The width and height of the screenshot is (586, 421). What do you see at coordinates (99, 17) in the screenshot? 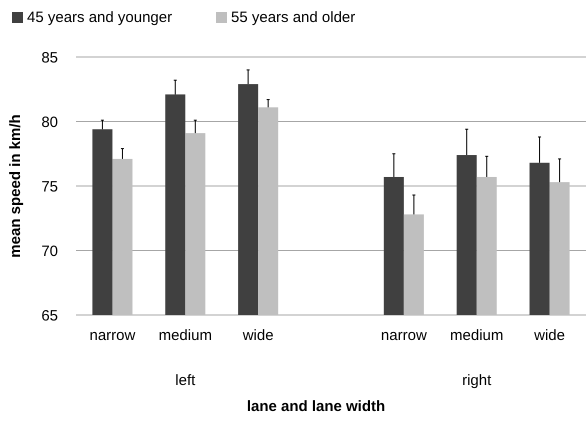
I see `legend-label: 45 years and younger` at bounding box center [99, 17].